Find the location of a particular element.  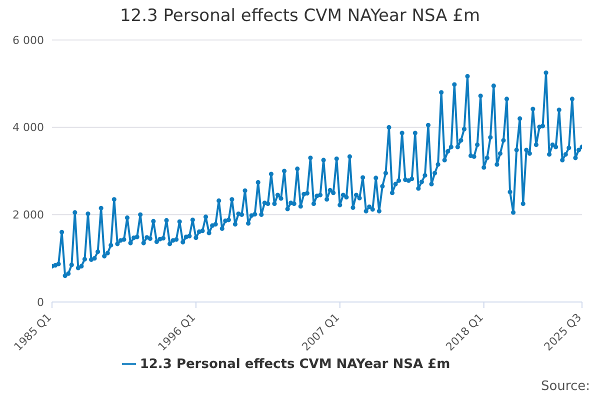

y-tick-label: 2 000 is located at coordinates (28, 215).